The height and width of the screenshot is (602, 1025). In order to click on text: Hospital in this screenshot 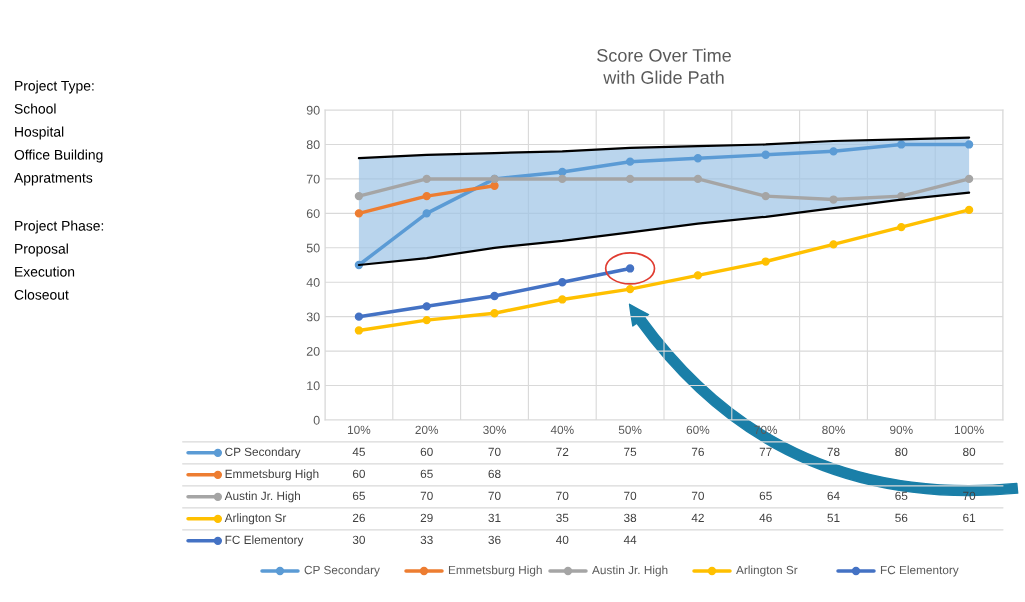, I will do `click(39, 133)`.